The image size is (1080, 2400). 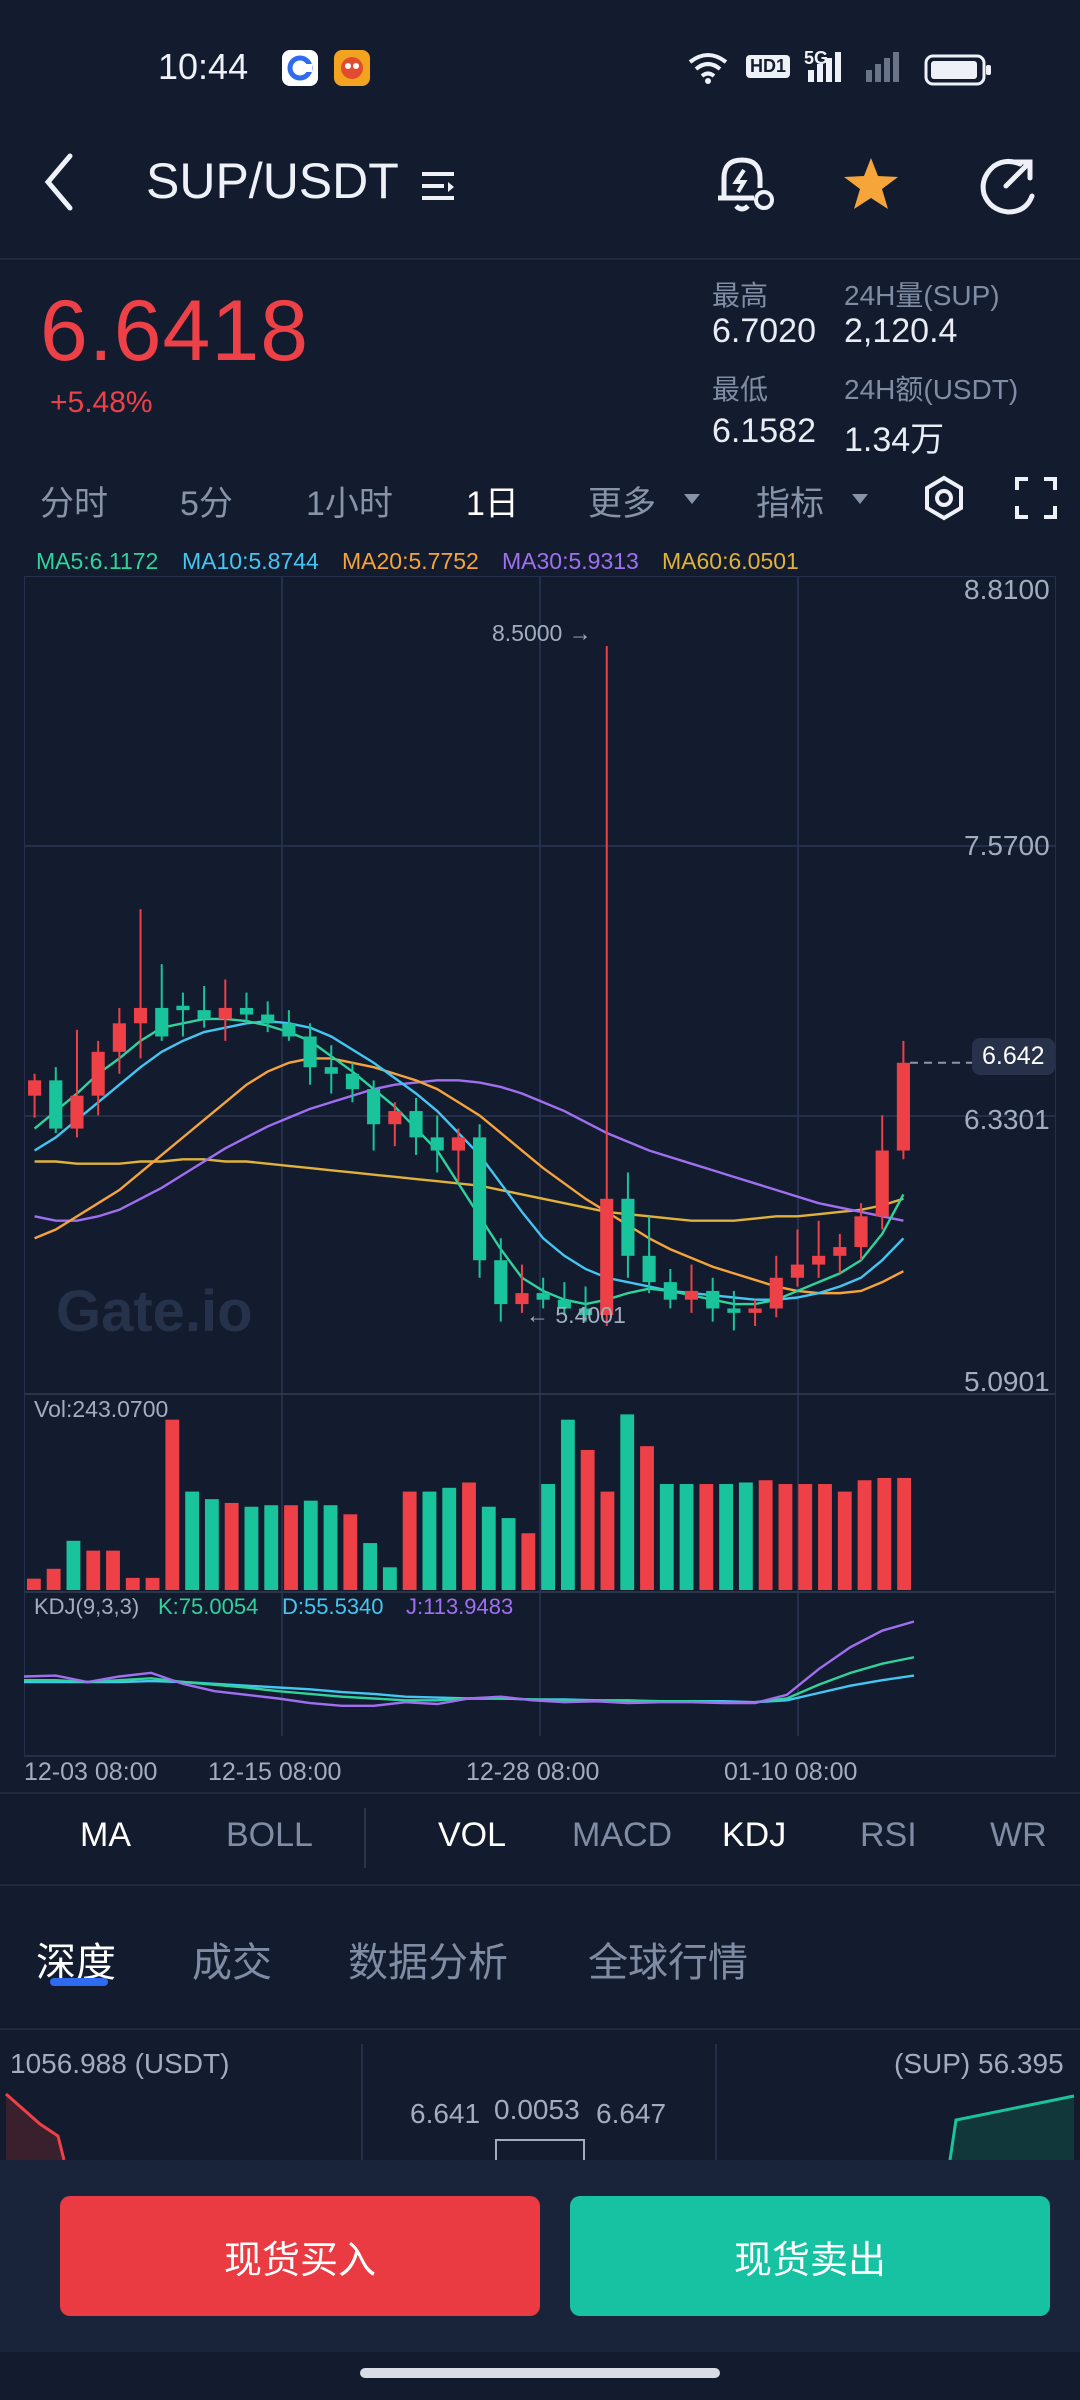 I want to click on battery-icon, so click(x=959, y=72).